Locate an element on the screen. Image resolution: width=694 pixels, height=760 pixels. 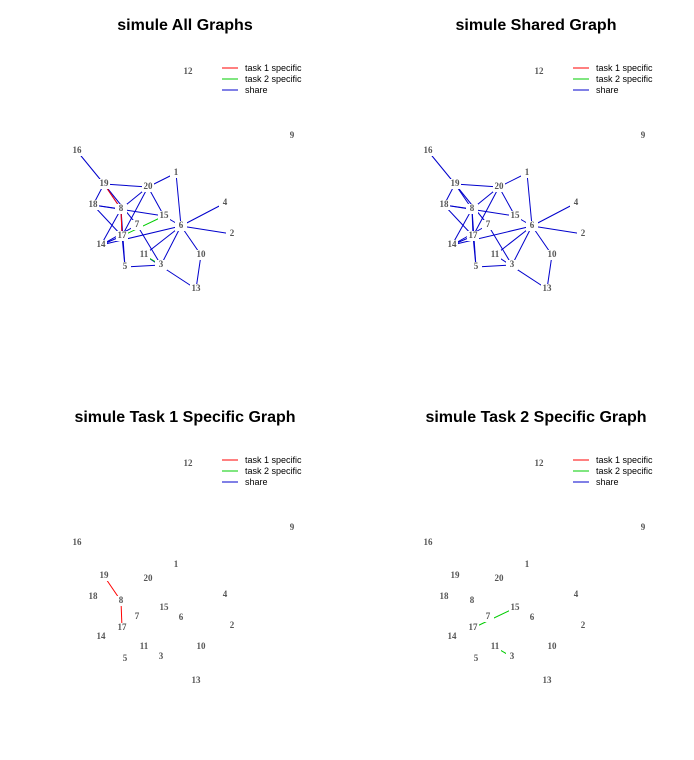
node-6: 6 is located at coordinates (532, 225).